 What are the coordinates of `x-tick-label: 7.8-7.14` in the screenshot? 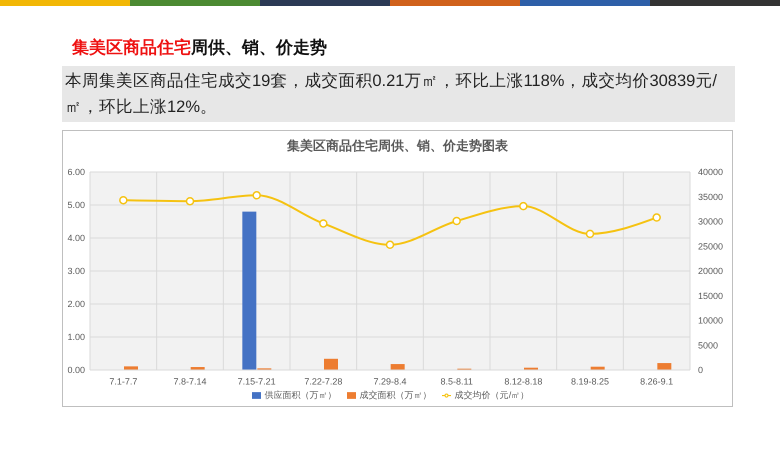 It's located at (190, 381).